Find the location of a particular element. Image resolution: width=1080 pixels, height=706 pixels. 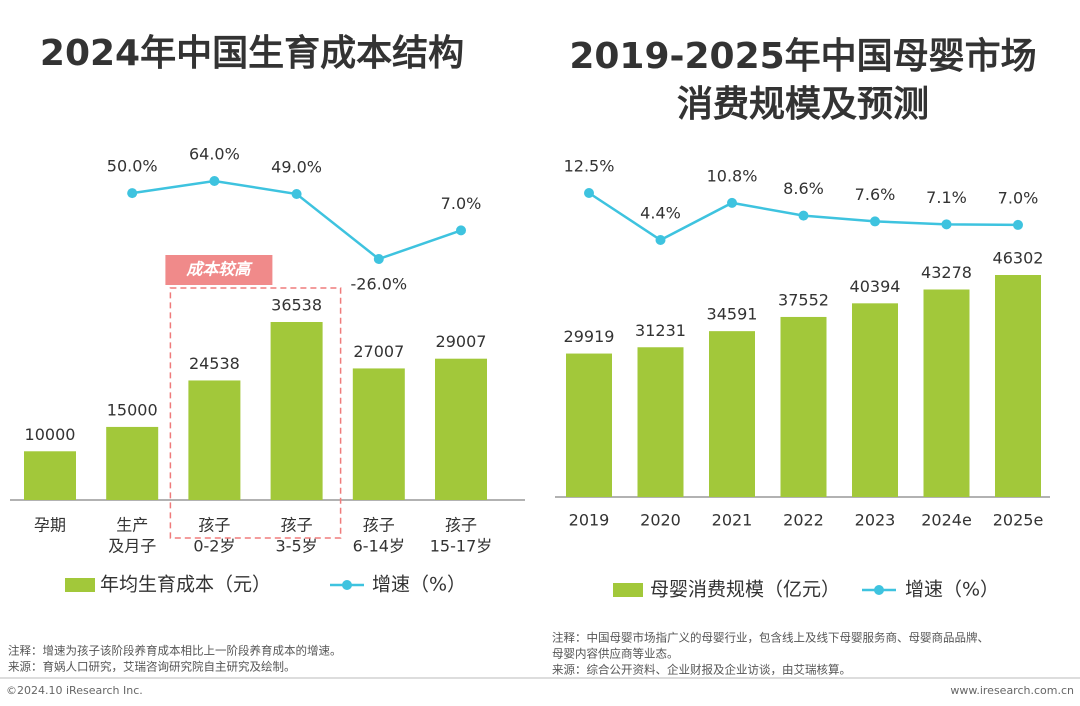

bar-label: 29007 is located at coordinates (461, 341).